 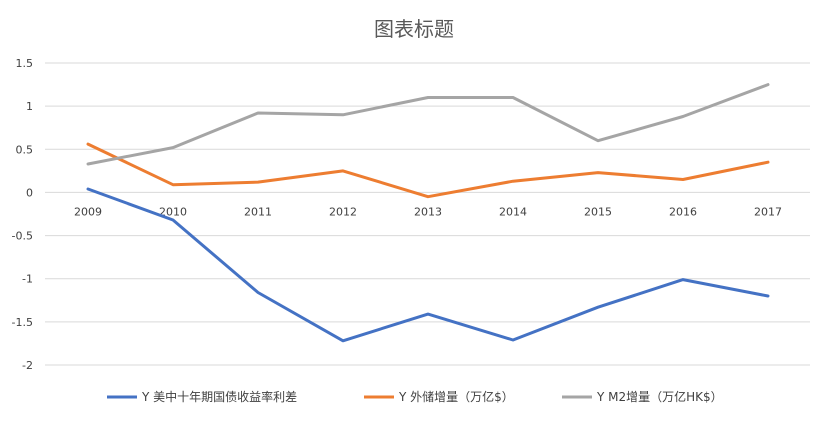 I want to click on y-tick-label: -2, so click(x=27, y=365).